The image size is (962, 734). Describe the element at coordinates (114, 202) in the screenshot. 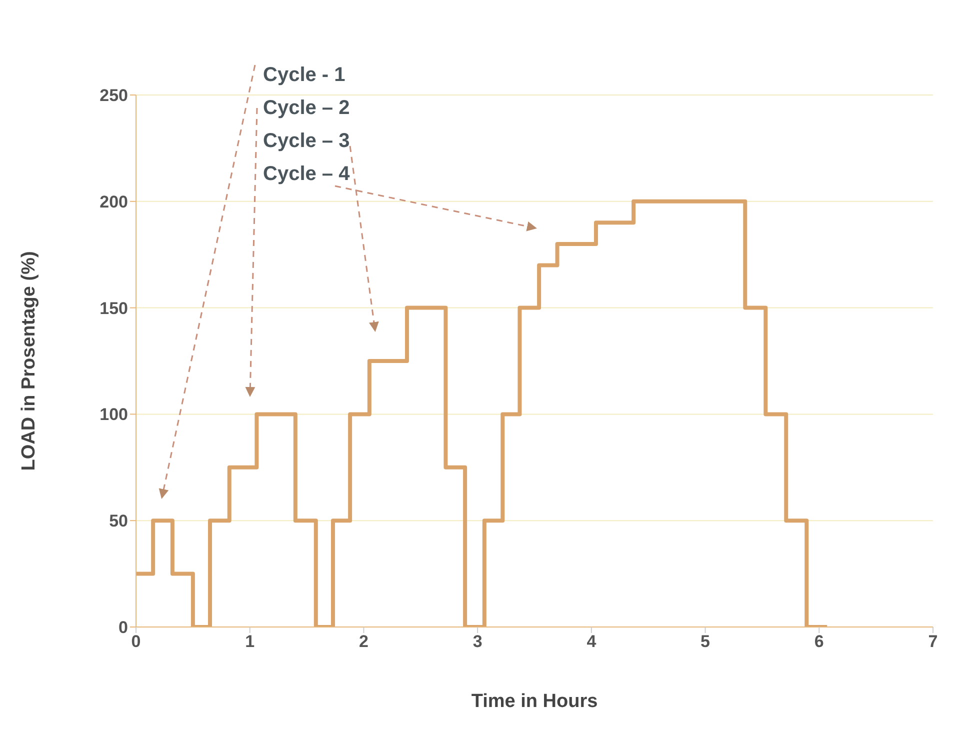

I see `y-tick-label: 200` at that location.